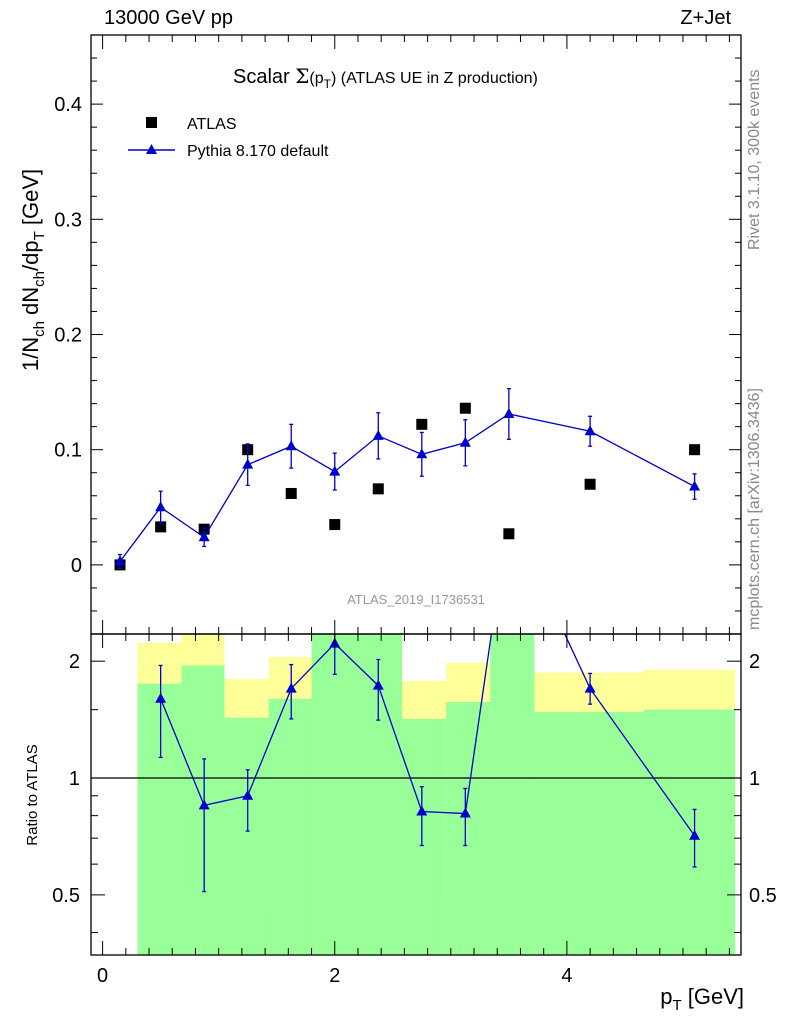 Image resolution: width=786 pixels, height=1024 pixels. What do you see at coordinates (68, 451) in the screenshot?
I see `main-ytick-label: 0.1` at bounding box center [68, 451].